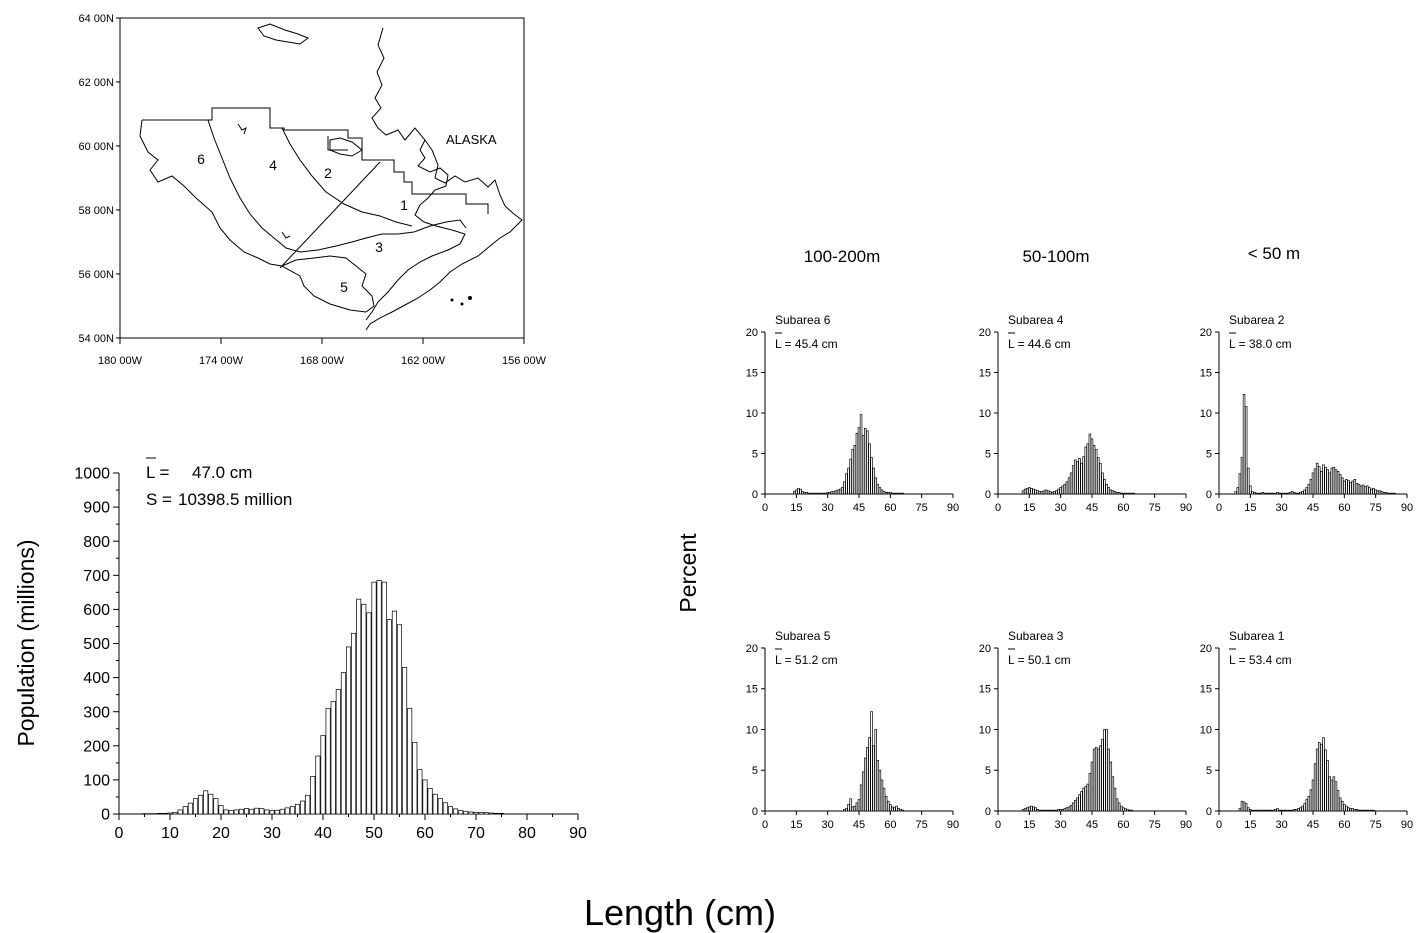 Image resolution: width=1420 pixels, height=933 pixels. What do you see at coordinates (1313, 508) in the screenshot?
I see `x-tick-label: 45` at bounding box center [1313, 508].